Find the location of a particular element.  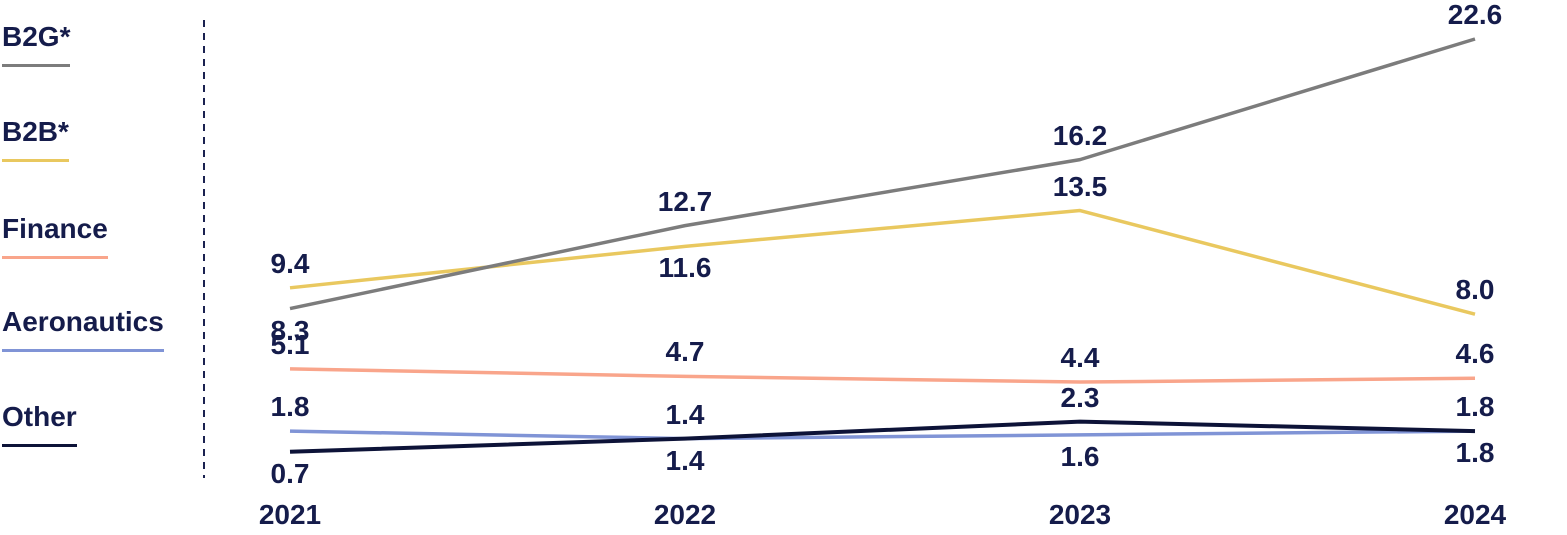

data-label: 12.7 is located at coordinates (685, 201).